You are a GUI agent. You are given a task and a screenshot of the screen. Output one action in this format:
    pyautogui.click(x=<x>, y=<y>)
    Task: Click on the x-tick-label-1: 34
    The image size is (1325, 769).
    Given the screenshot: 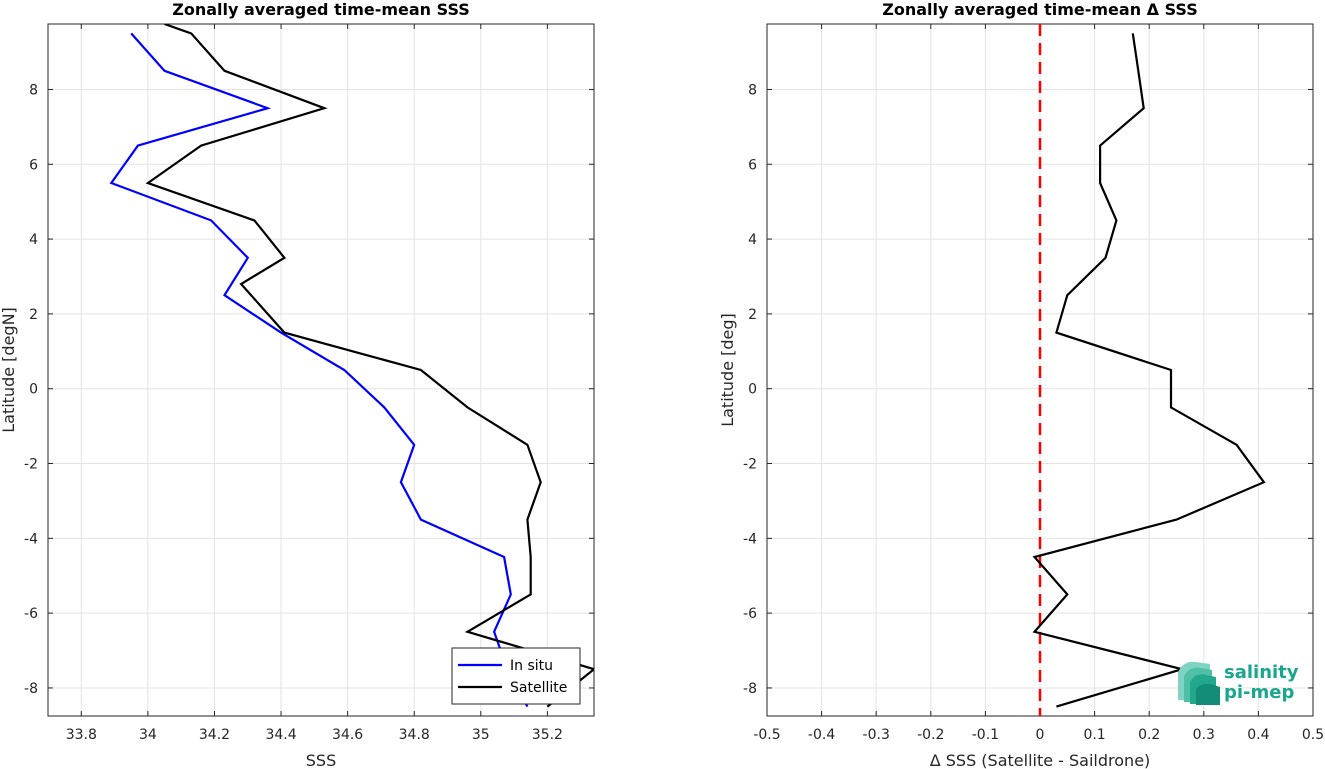 What is the action you would take?
    pyautogui.click(x=148, y=735)
    